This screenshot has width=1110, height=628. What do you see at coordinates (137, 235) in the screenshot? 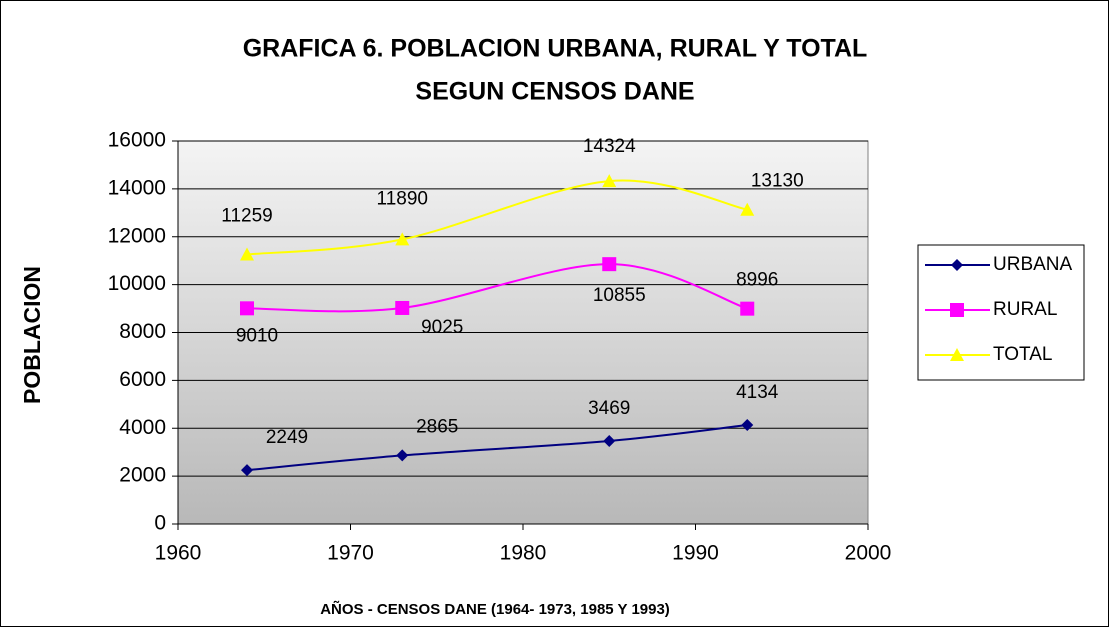
I see `y-tick-label: 12000` at bounding box center [137, 235].